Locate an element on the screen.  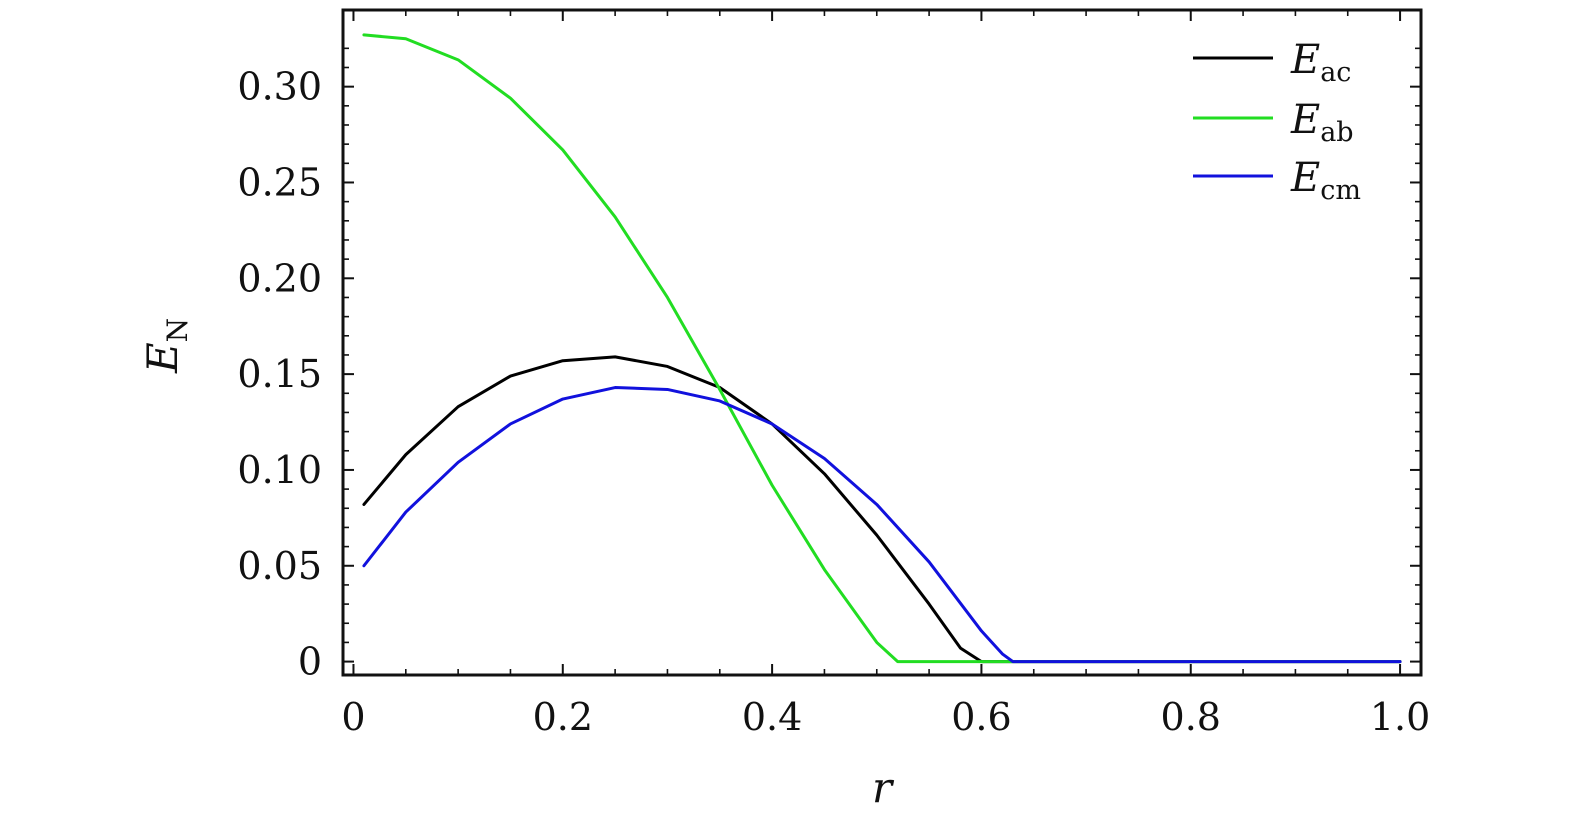
legend-label-ab: Eab is located at coordinates (1322, 122).